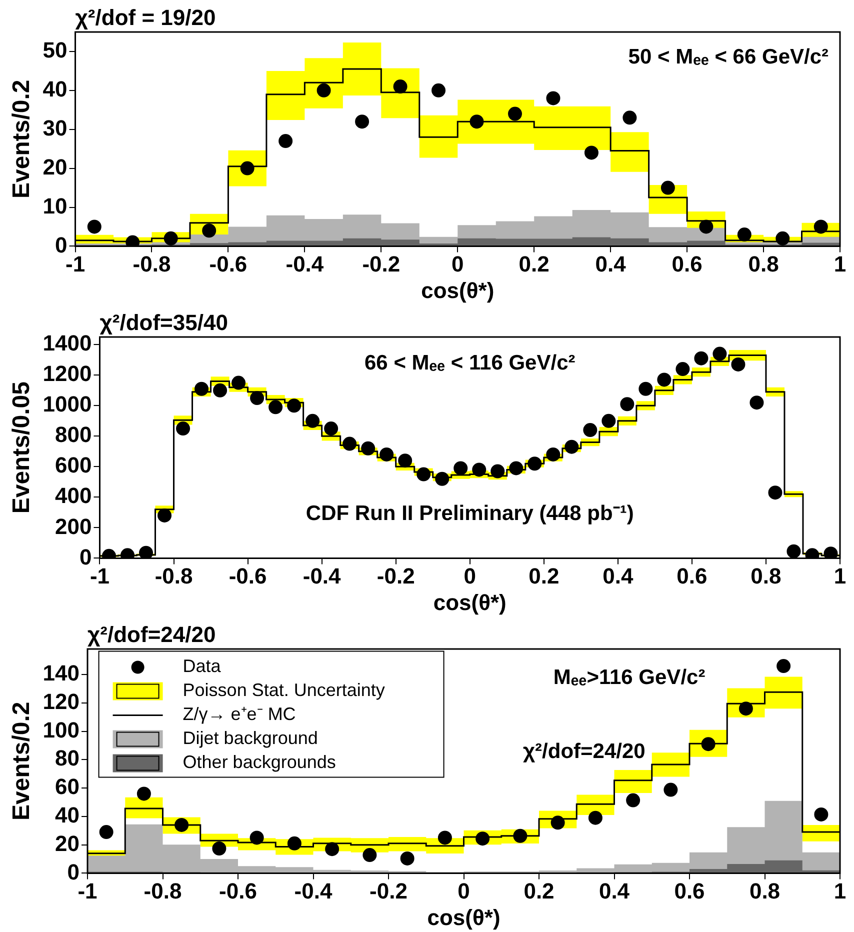 Image resolution: width=854 pixels, height=932 pixels. What do you see at coordinates (61, 701) in the screenshot?
I see `y-tick-label: 120` at bounding box center [61, 701].